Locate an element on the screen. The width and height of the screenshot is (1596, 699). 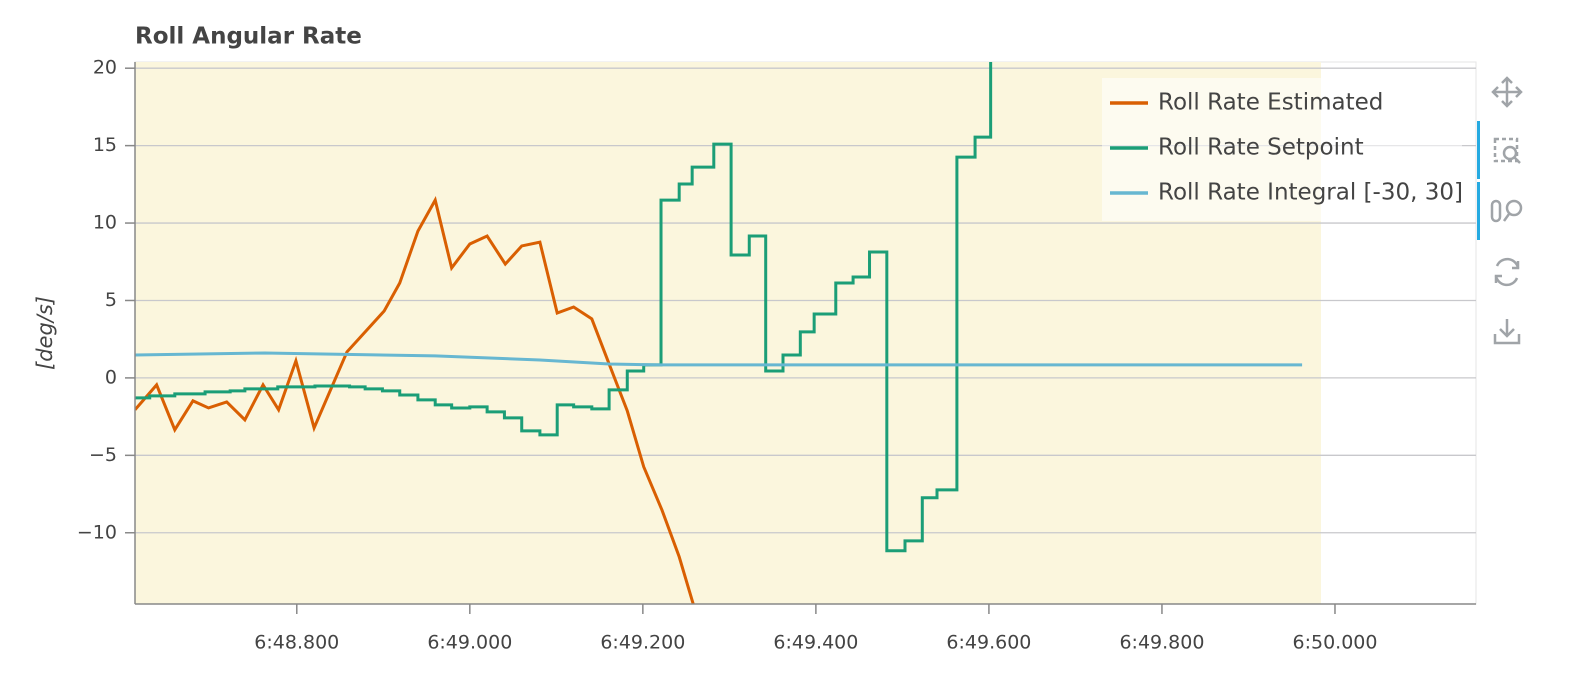
x-tick-label: 6:50.000 is located at coordinates (1334, 643).